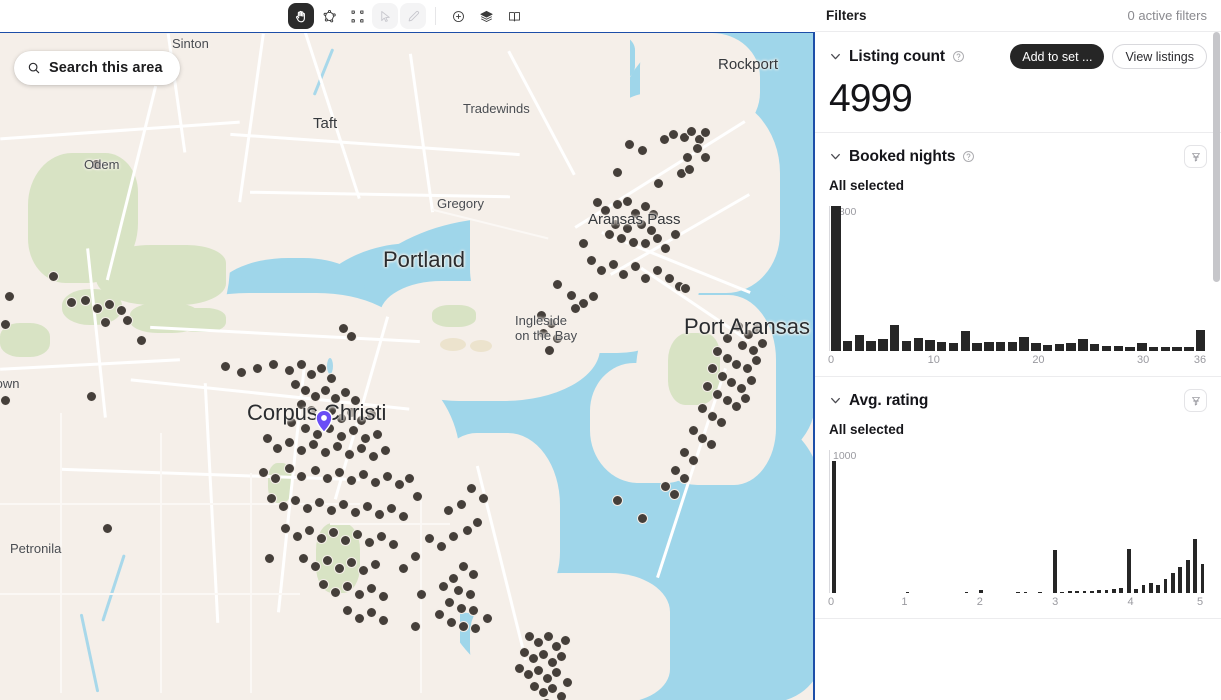 This screenshot has height=700, width=1221. I want to click on funnel-icon, so click(1195, 400).